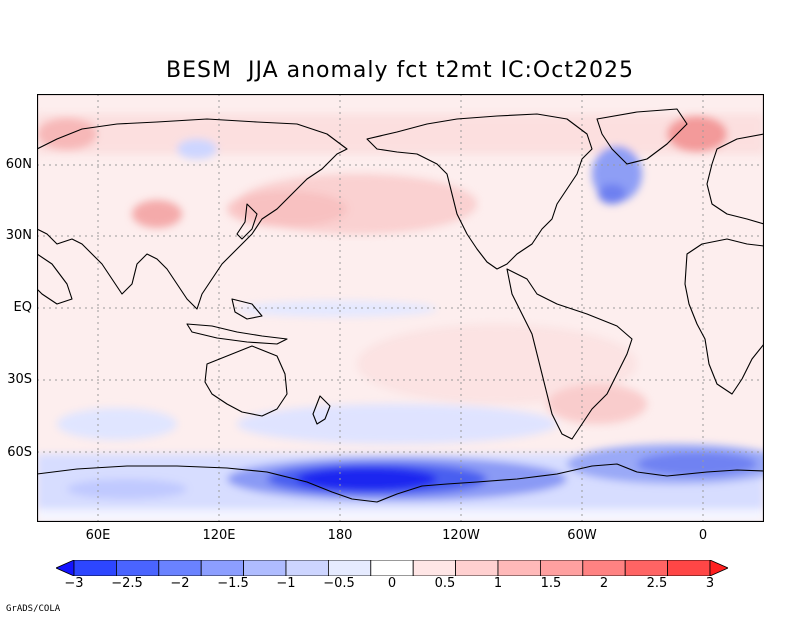 The image size is (800, 618). I want to click on colorbar-label: 2.5, so click(657, 583).